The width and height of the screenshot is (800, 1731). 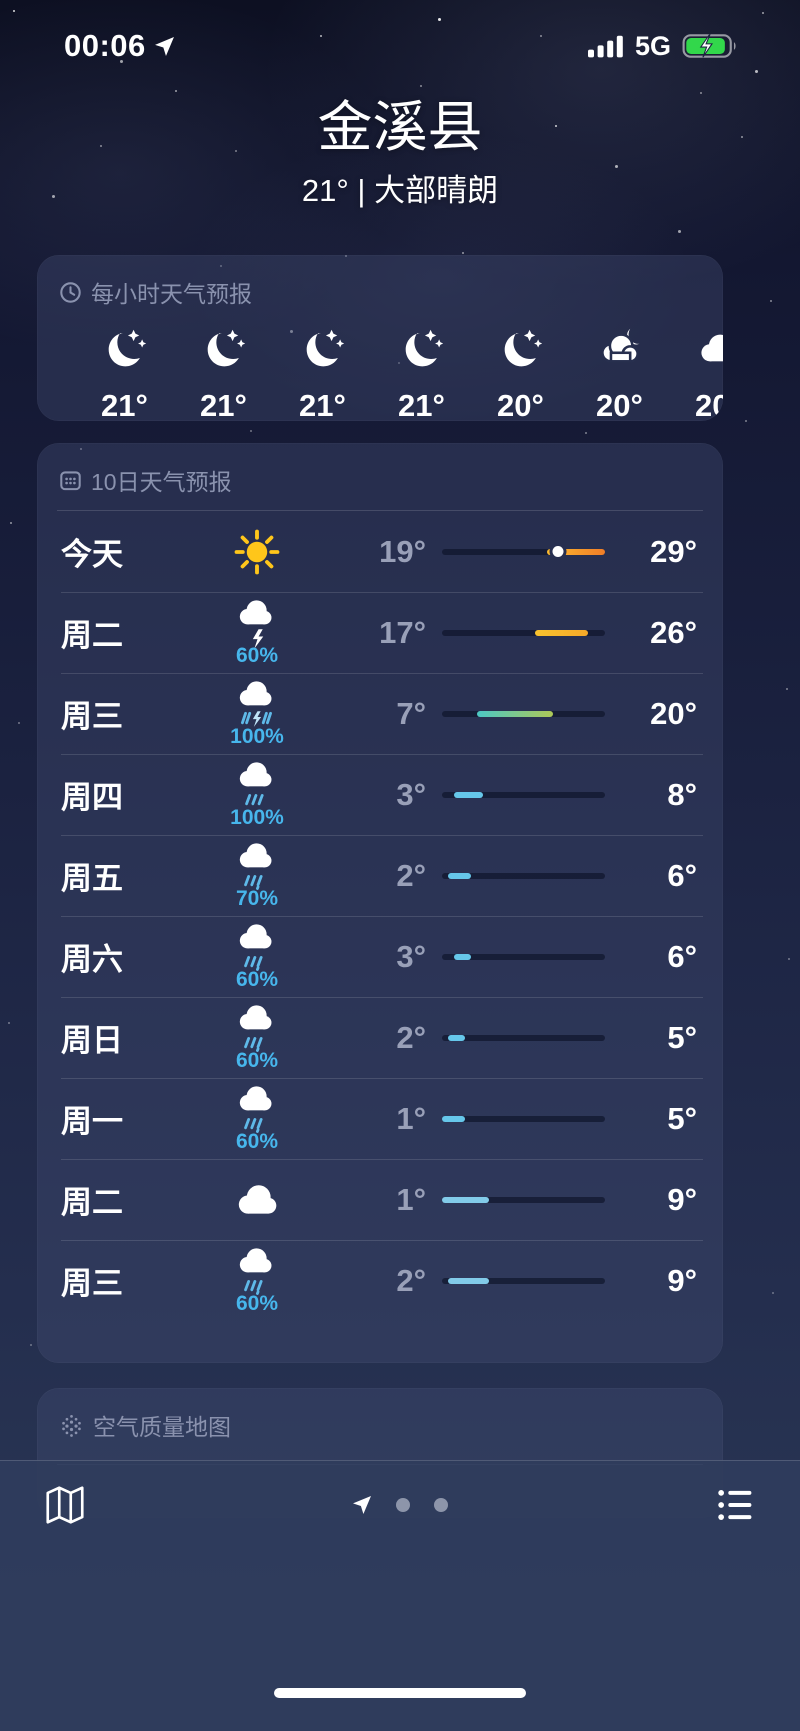 I want to click on day-label: 周六, so click(x=92, y=959).